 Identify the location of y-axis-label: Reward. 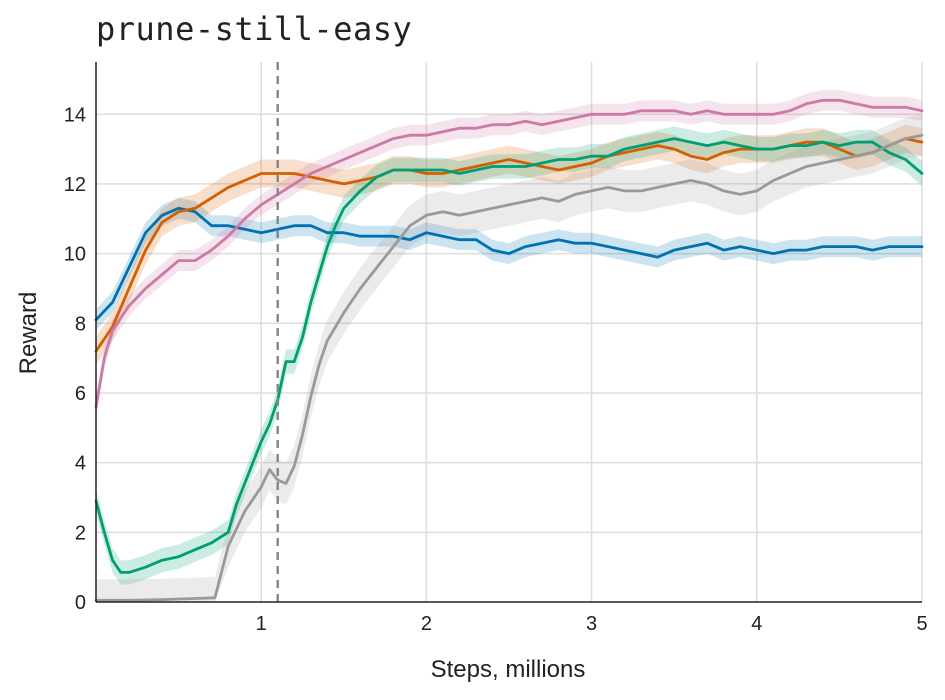
(28, 333).